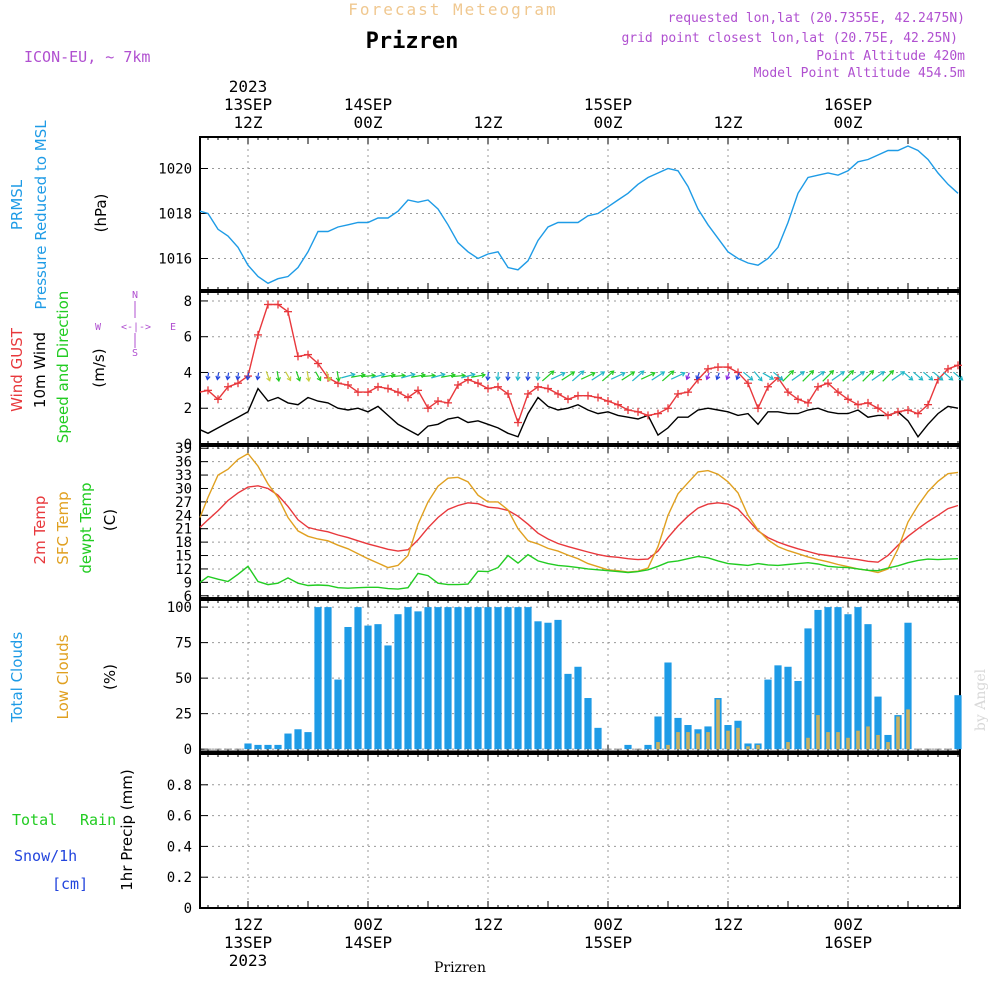 This screenshot has width=1000, height=1000. What do you see at coordinates (579, 215) in the screenshot?
I see `pressure-line` at bounding box center [579, 215].